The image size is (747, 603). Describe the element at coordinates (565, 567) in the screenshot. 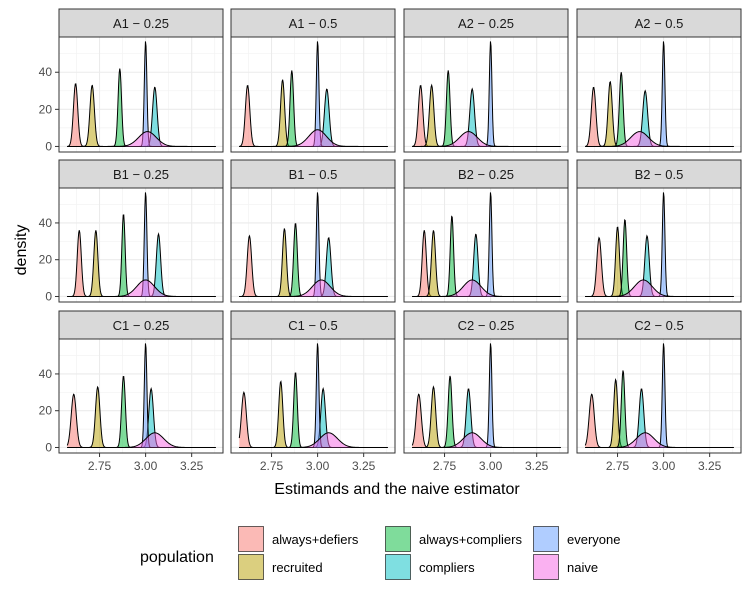

I see `legend-entry: naive` at that location.